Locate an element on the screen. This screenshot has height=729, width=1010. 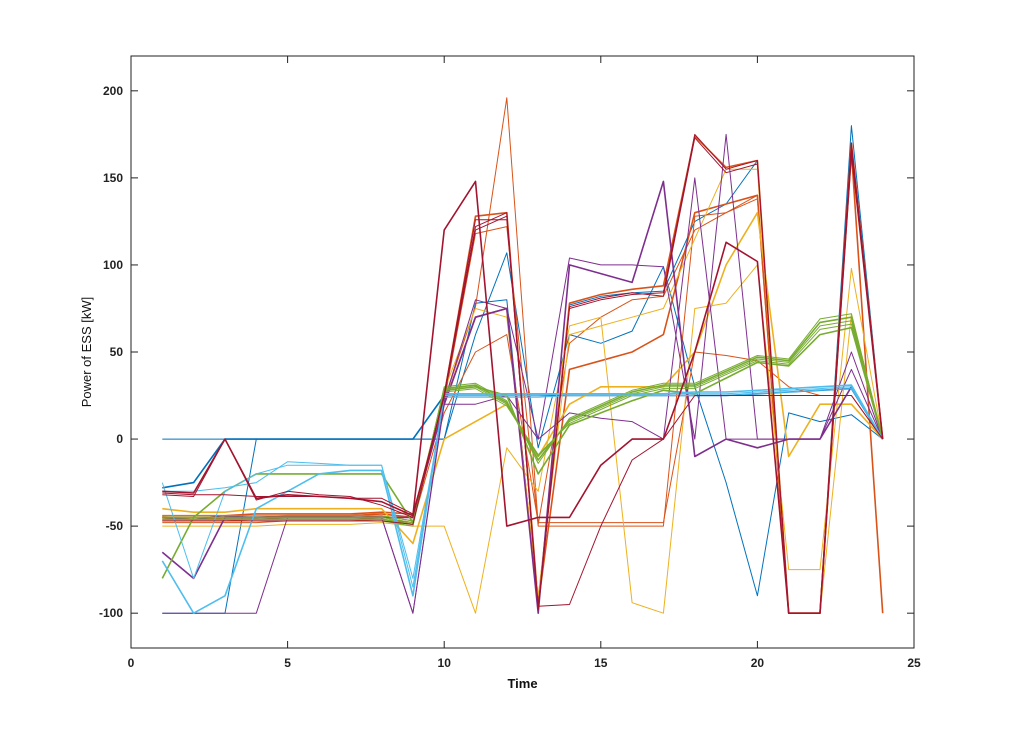
y-tick-label: -50 is located at coordinates (115, 526).